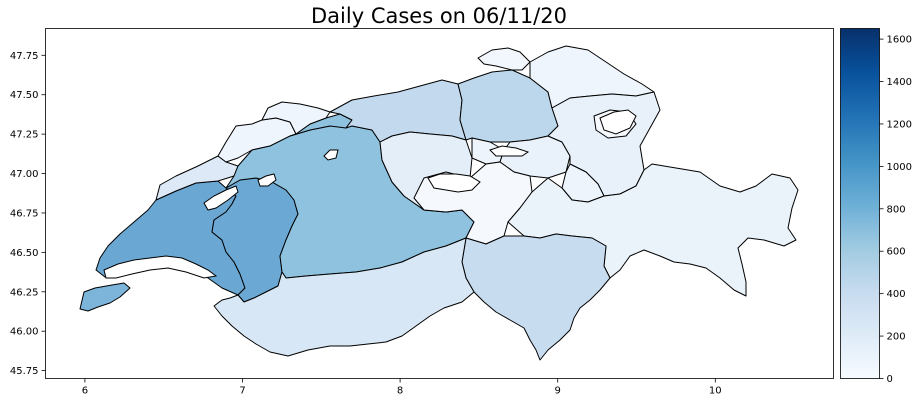 The image size is (919, 402). I want to click on lake-biel, so click(267, 180).